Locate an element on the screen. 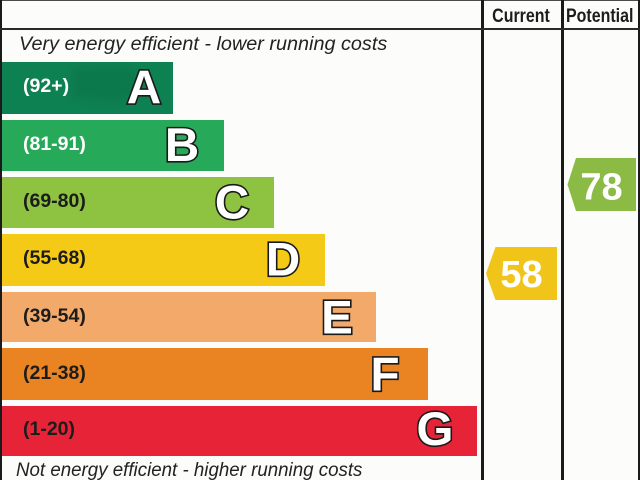 The width and height of the screenshot is (640, 480). svg-text: G is located at coordinates (435, 429).